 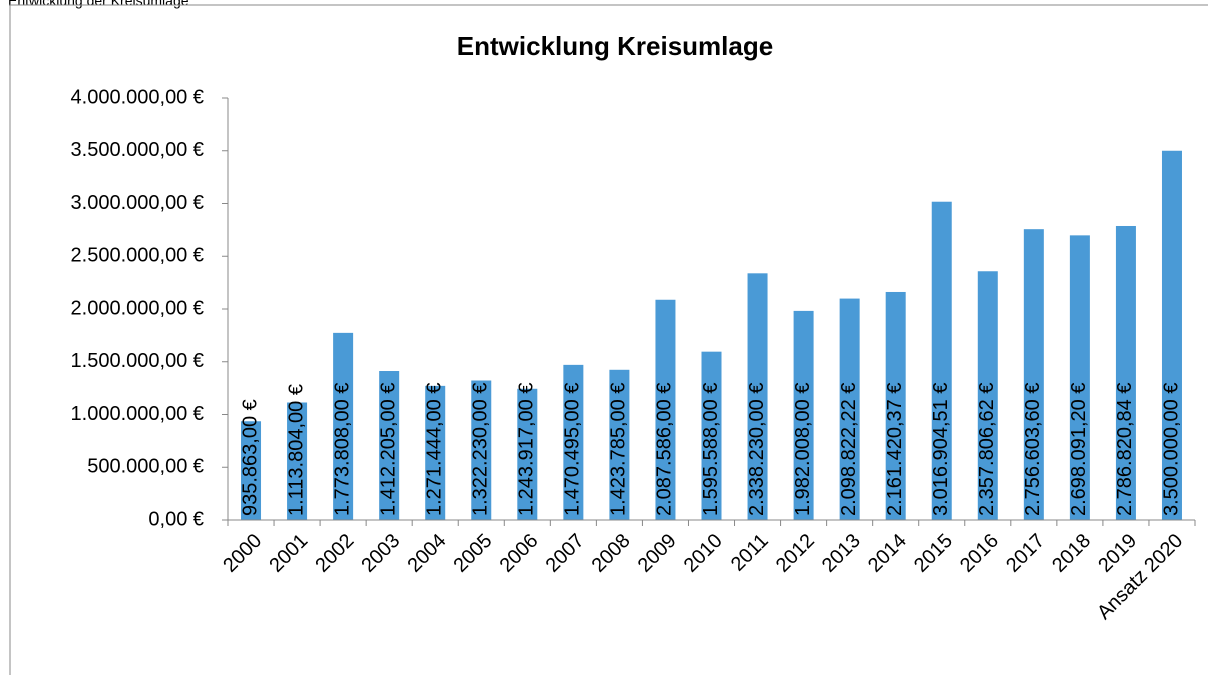 I want to click on data-label: 2.357.806,62 €, so click(x=987, y=449).